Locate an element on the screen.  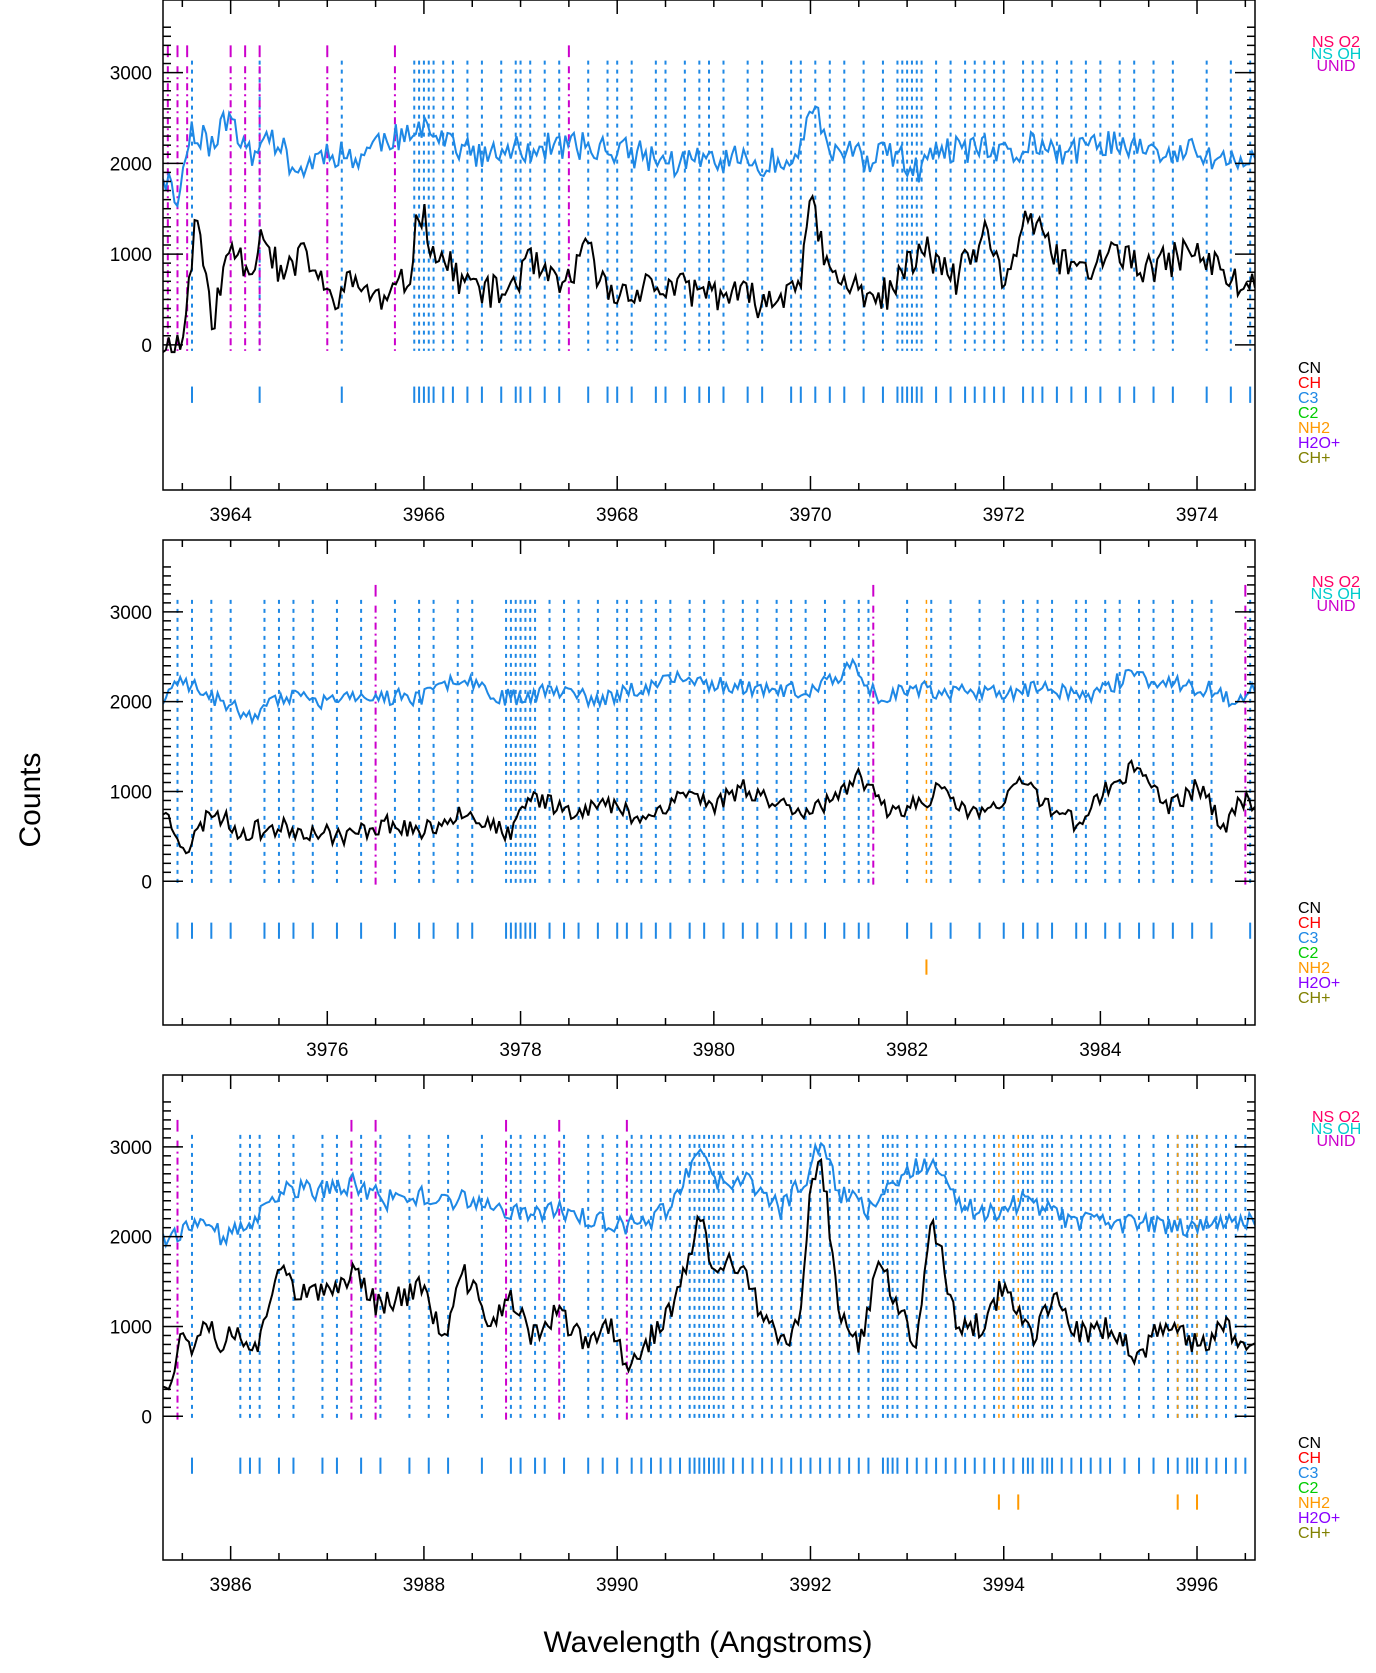
x-tick-label: 3984 is located at coordinates (1100, 1050).